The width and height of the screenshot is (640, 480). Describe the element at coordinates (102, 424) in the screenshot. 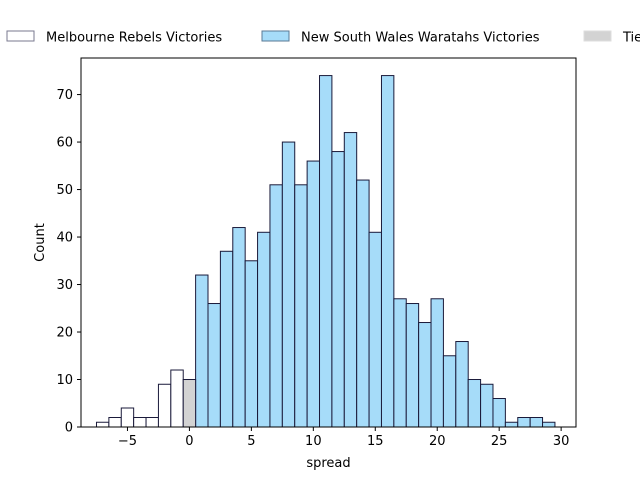

I see `bar-rebels-m7` at that location.